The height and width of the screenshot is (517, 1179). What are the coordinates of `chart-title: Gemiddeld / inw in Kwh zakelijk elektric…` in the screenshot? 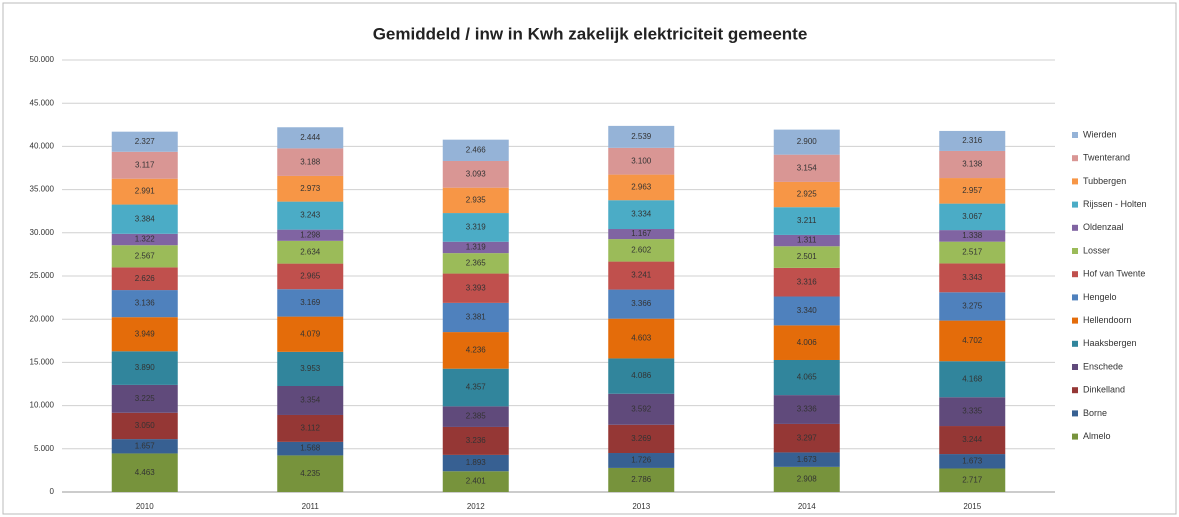 It's located at (590, 33).